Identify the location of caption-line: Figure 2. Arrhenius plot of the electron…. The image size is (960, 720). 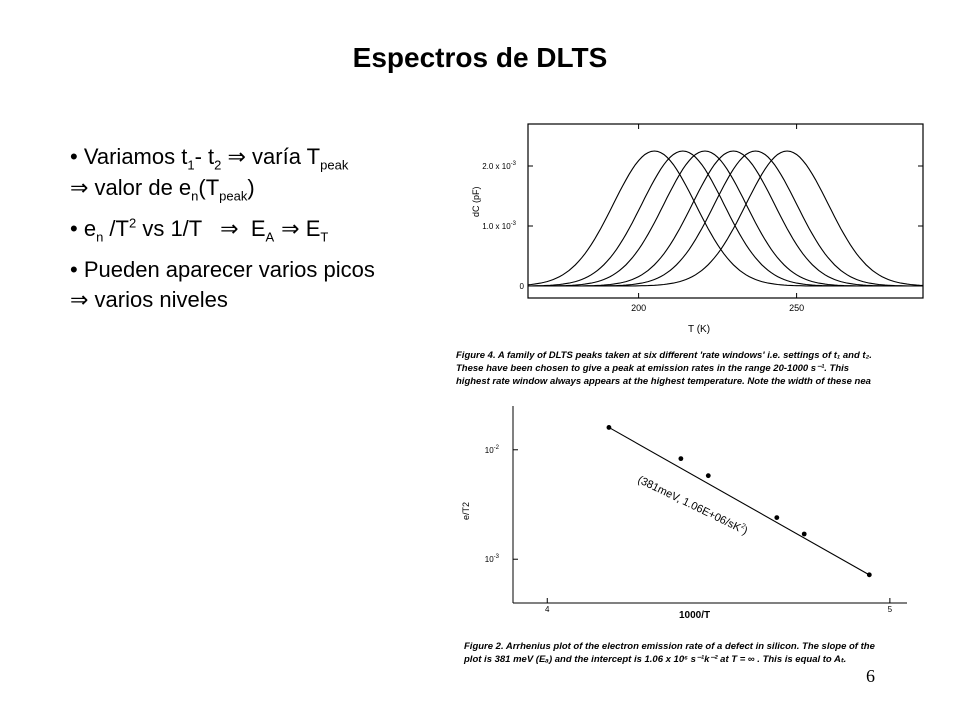
(669, 646).